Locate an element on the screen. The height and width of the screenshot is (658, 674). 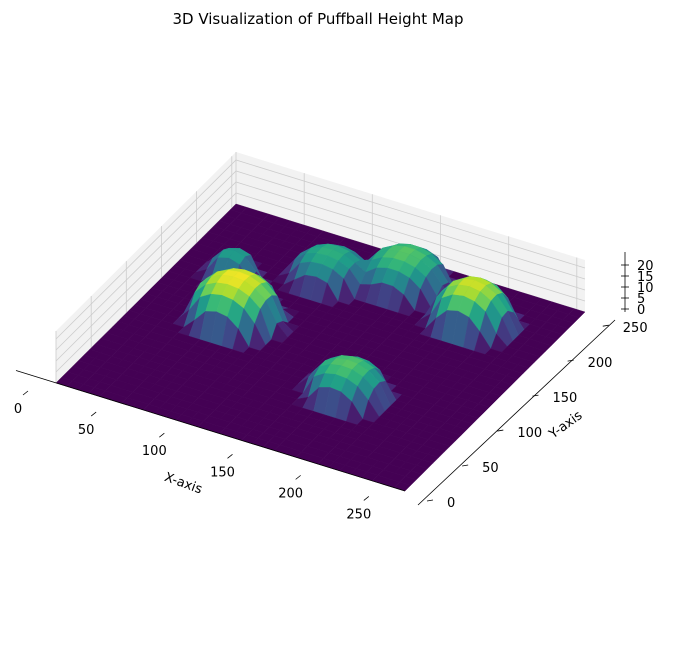
y-tick-label: 150 is located at coordinates (564, 398).